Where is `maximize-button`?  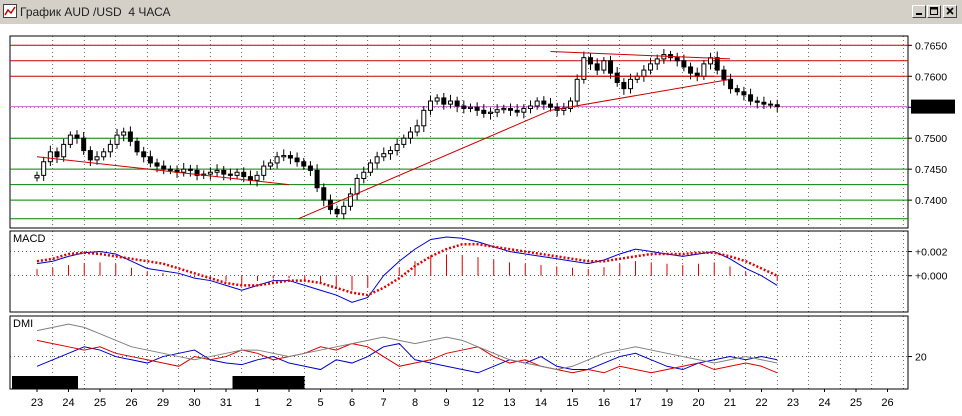
maximize-button is located at coordinates (934, 11).